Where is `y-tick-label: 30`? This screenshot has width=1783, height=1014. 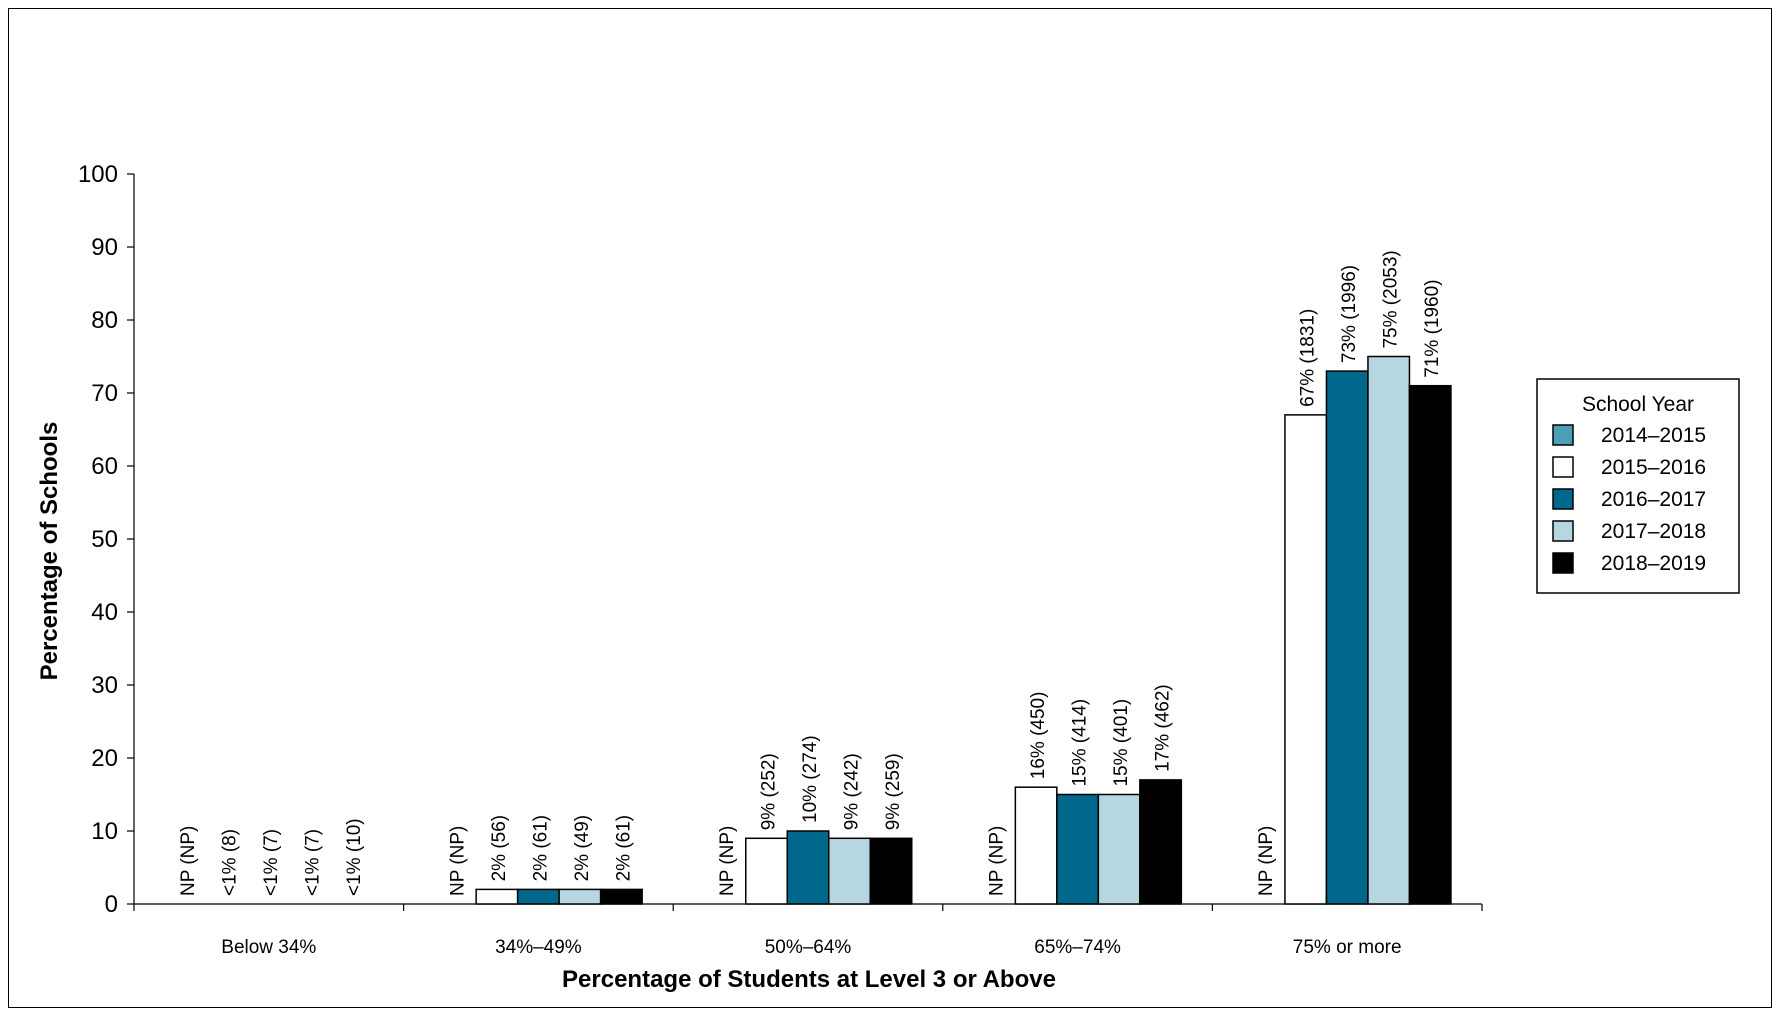 y-tick-label: 30 is located at coordinates (104, 685).